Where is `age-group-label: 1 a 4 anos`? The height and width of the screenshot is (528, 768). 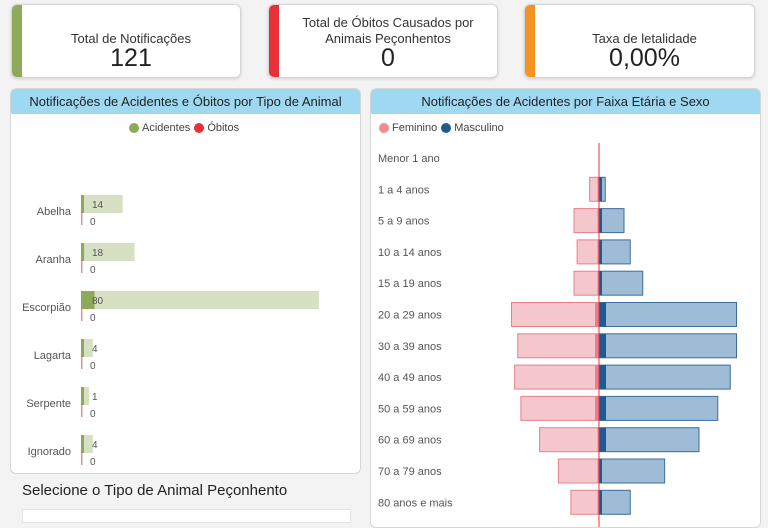 age-group-label: 1 a 4 anos is located at coordinates (404, 190).